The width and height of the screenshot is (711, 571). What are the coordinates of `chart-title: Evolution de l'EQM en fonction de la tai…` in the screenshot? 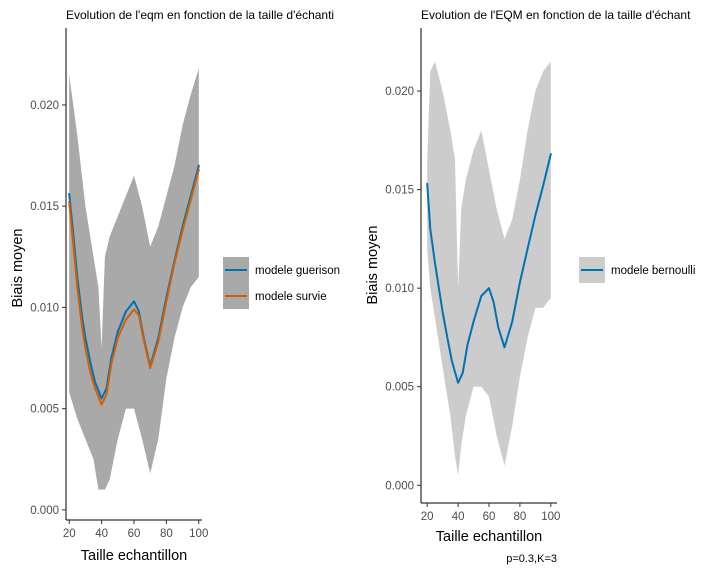 It's located at (556, 15).